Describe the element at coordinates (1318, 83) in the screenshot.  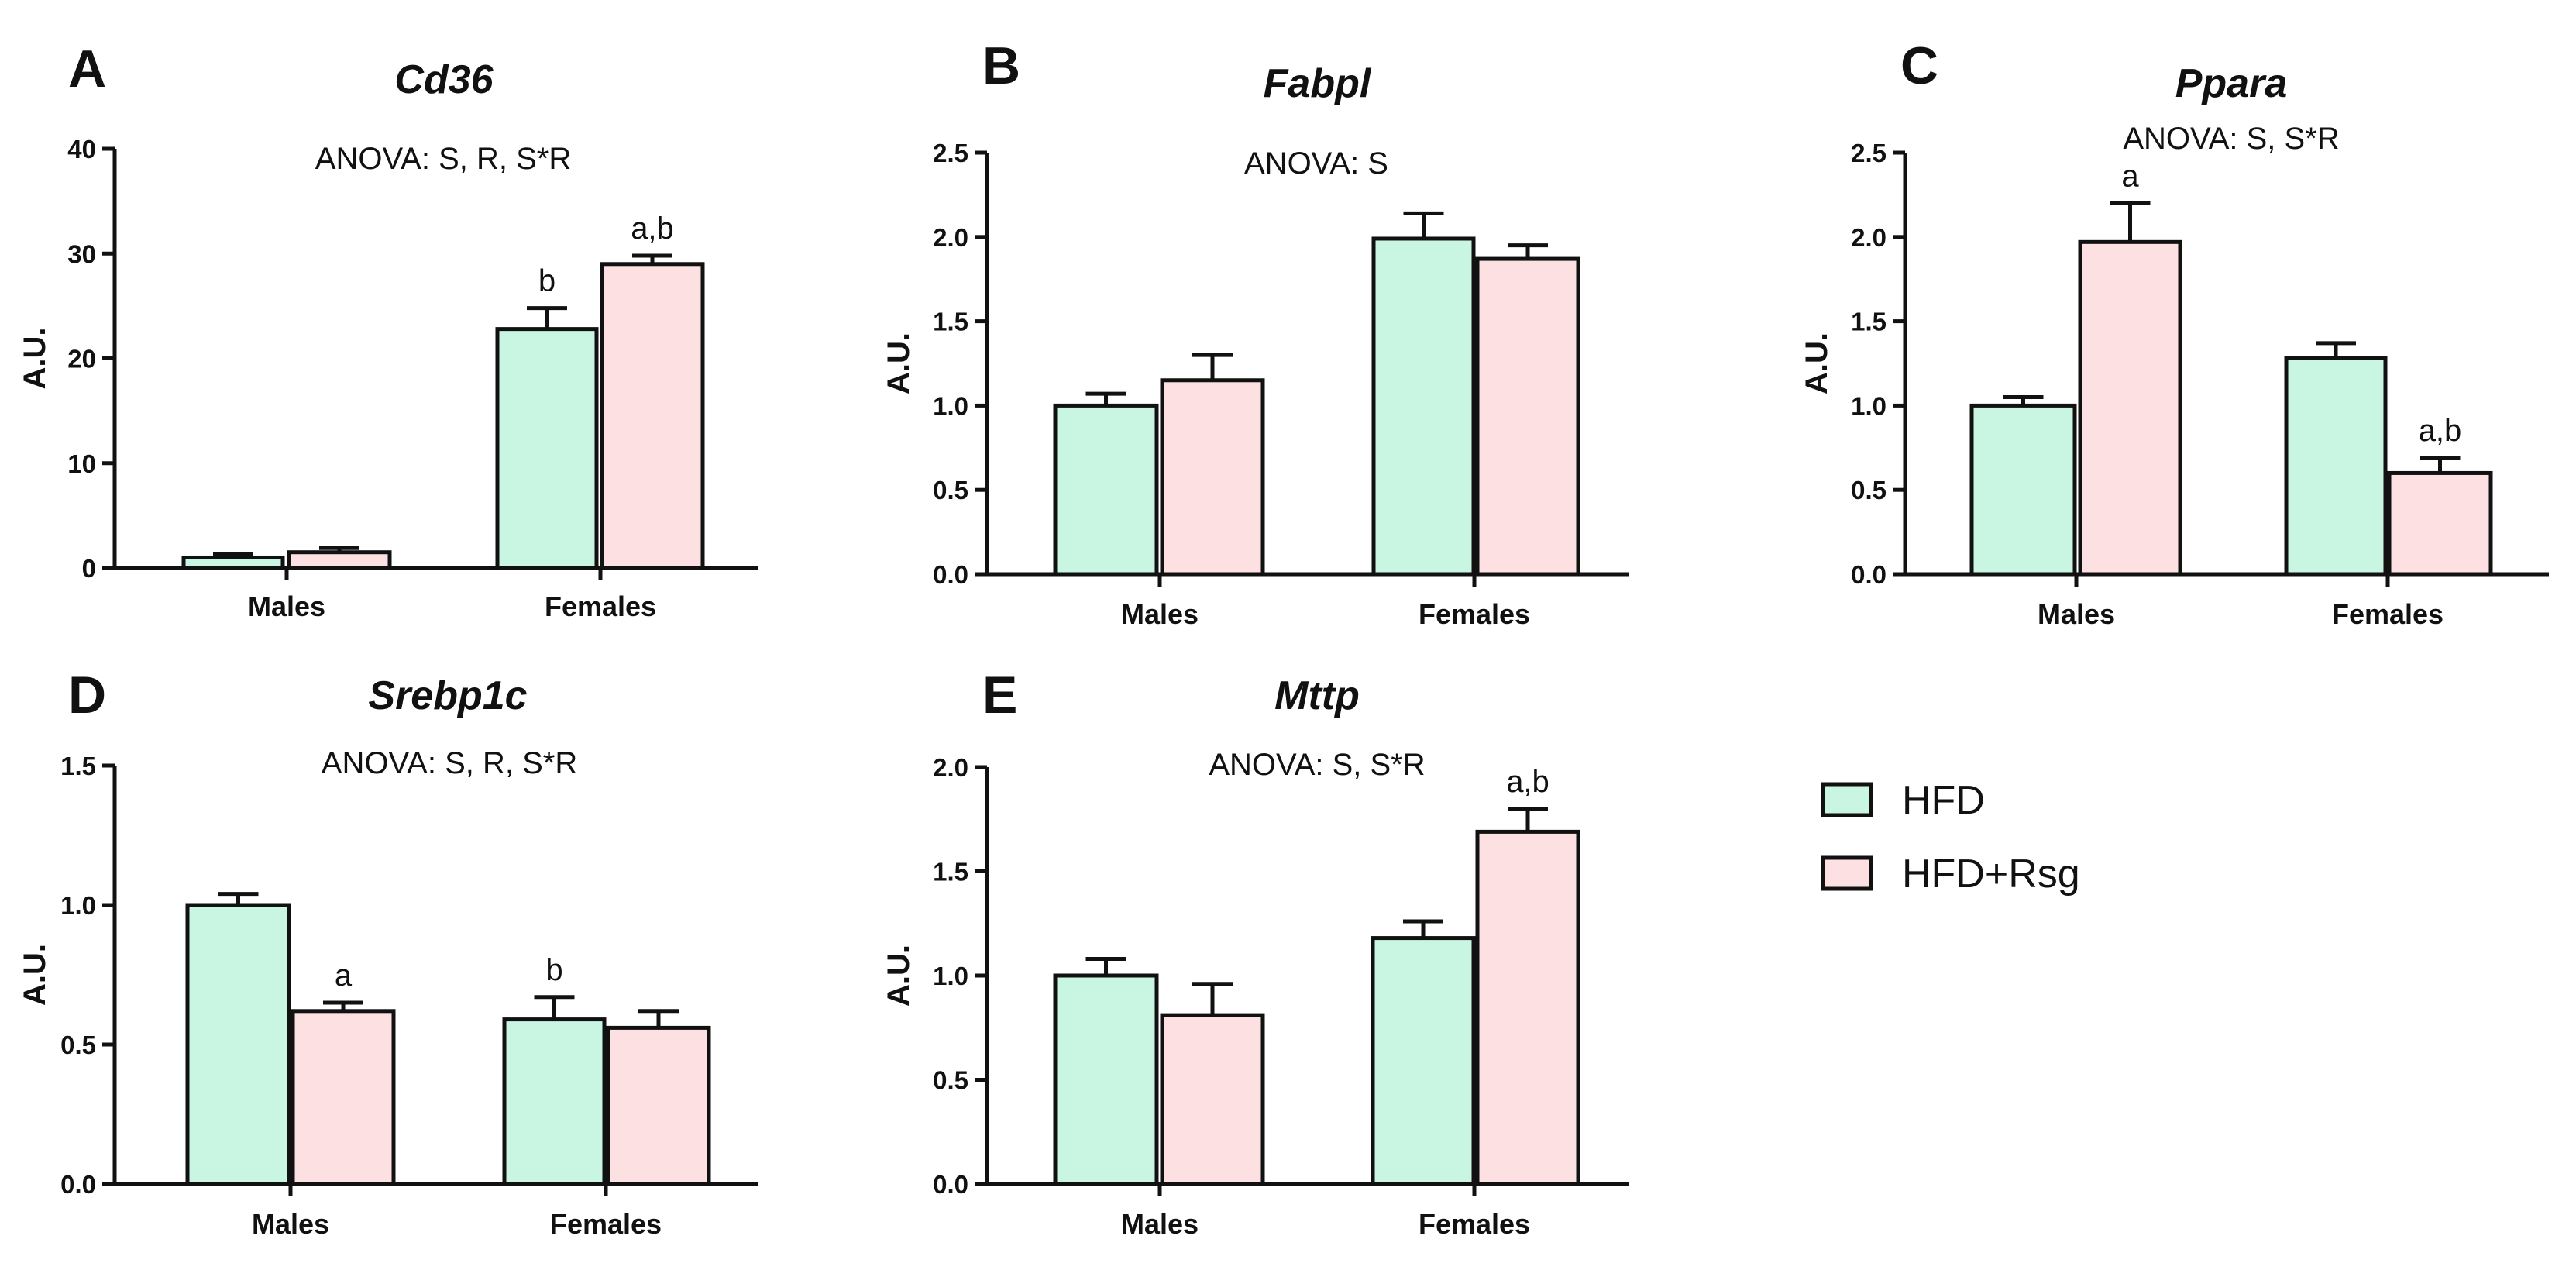
I see `chart-title: Fabpl` at that location.